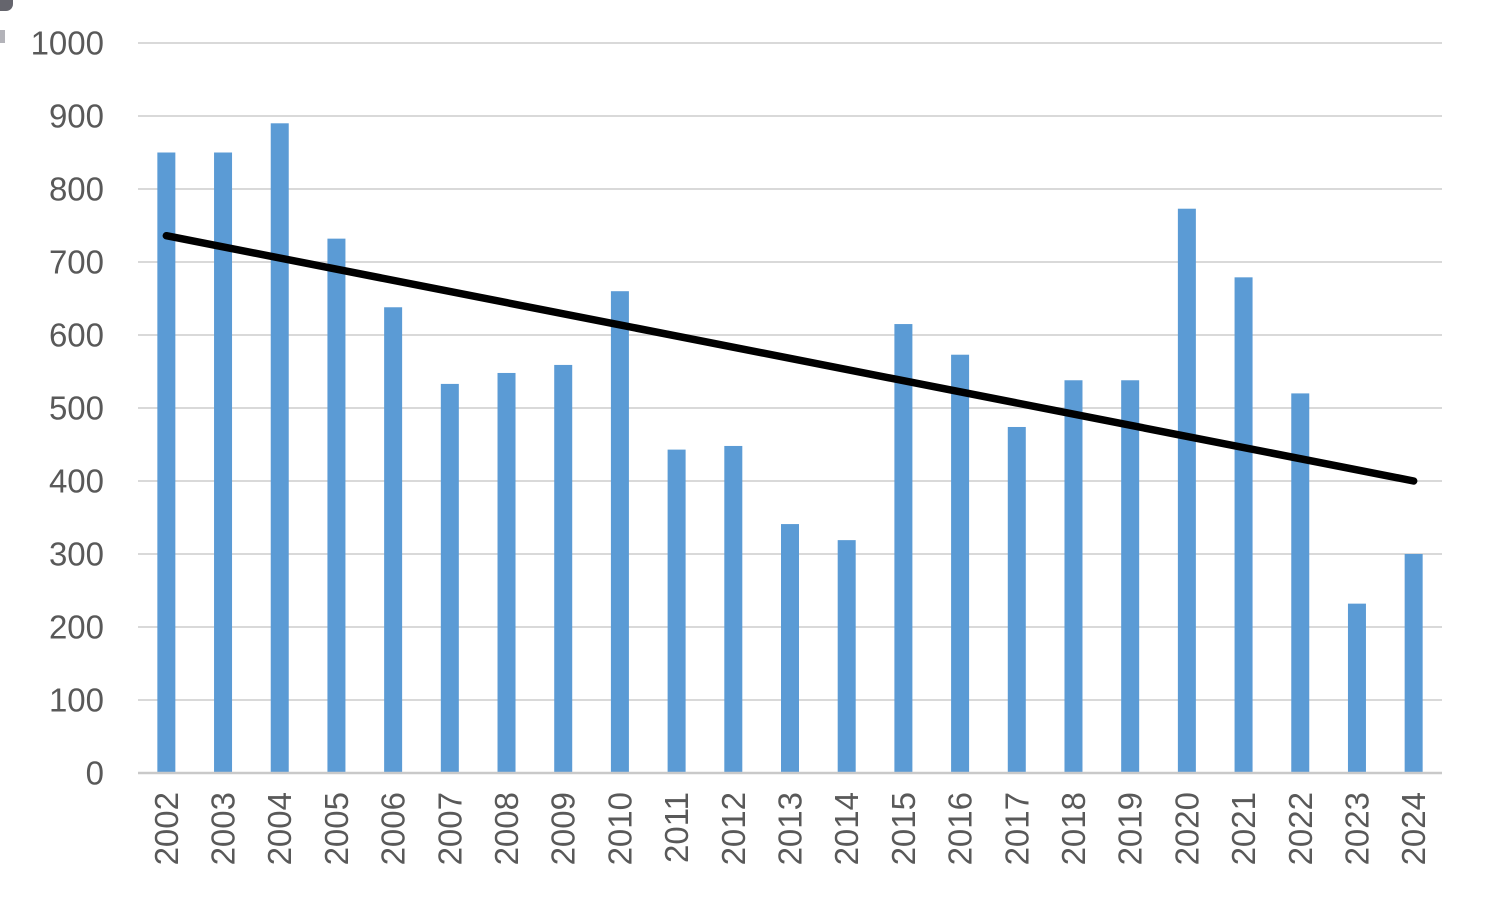  Describe the element at coordinates (76, 627) in the screenshot. I see `y-tick-label: 200` at that location.